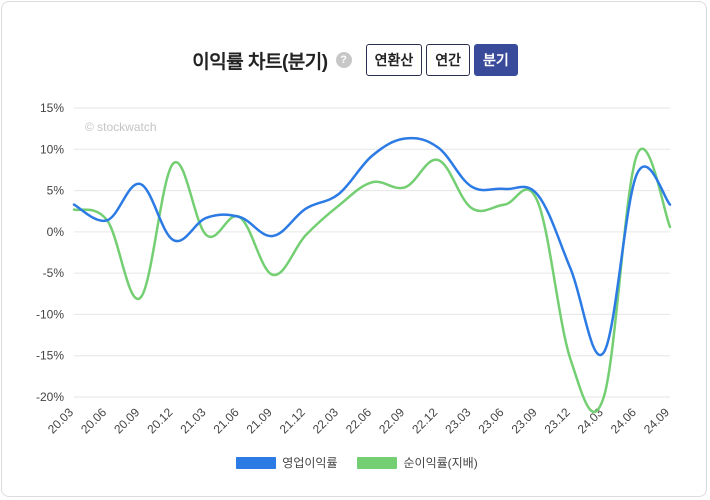 The height and width of the screenshot is (500, 710). Describe the element at coordinates (490, 420) in the screenshot. I see `x-tick-label: 23.06` at that location.